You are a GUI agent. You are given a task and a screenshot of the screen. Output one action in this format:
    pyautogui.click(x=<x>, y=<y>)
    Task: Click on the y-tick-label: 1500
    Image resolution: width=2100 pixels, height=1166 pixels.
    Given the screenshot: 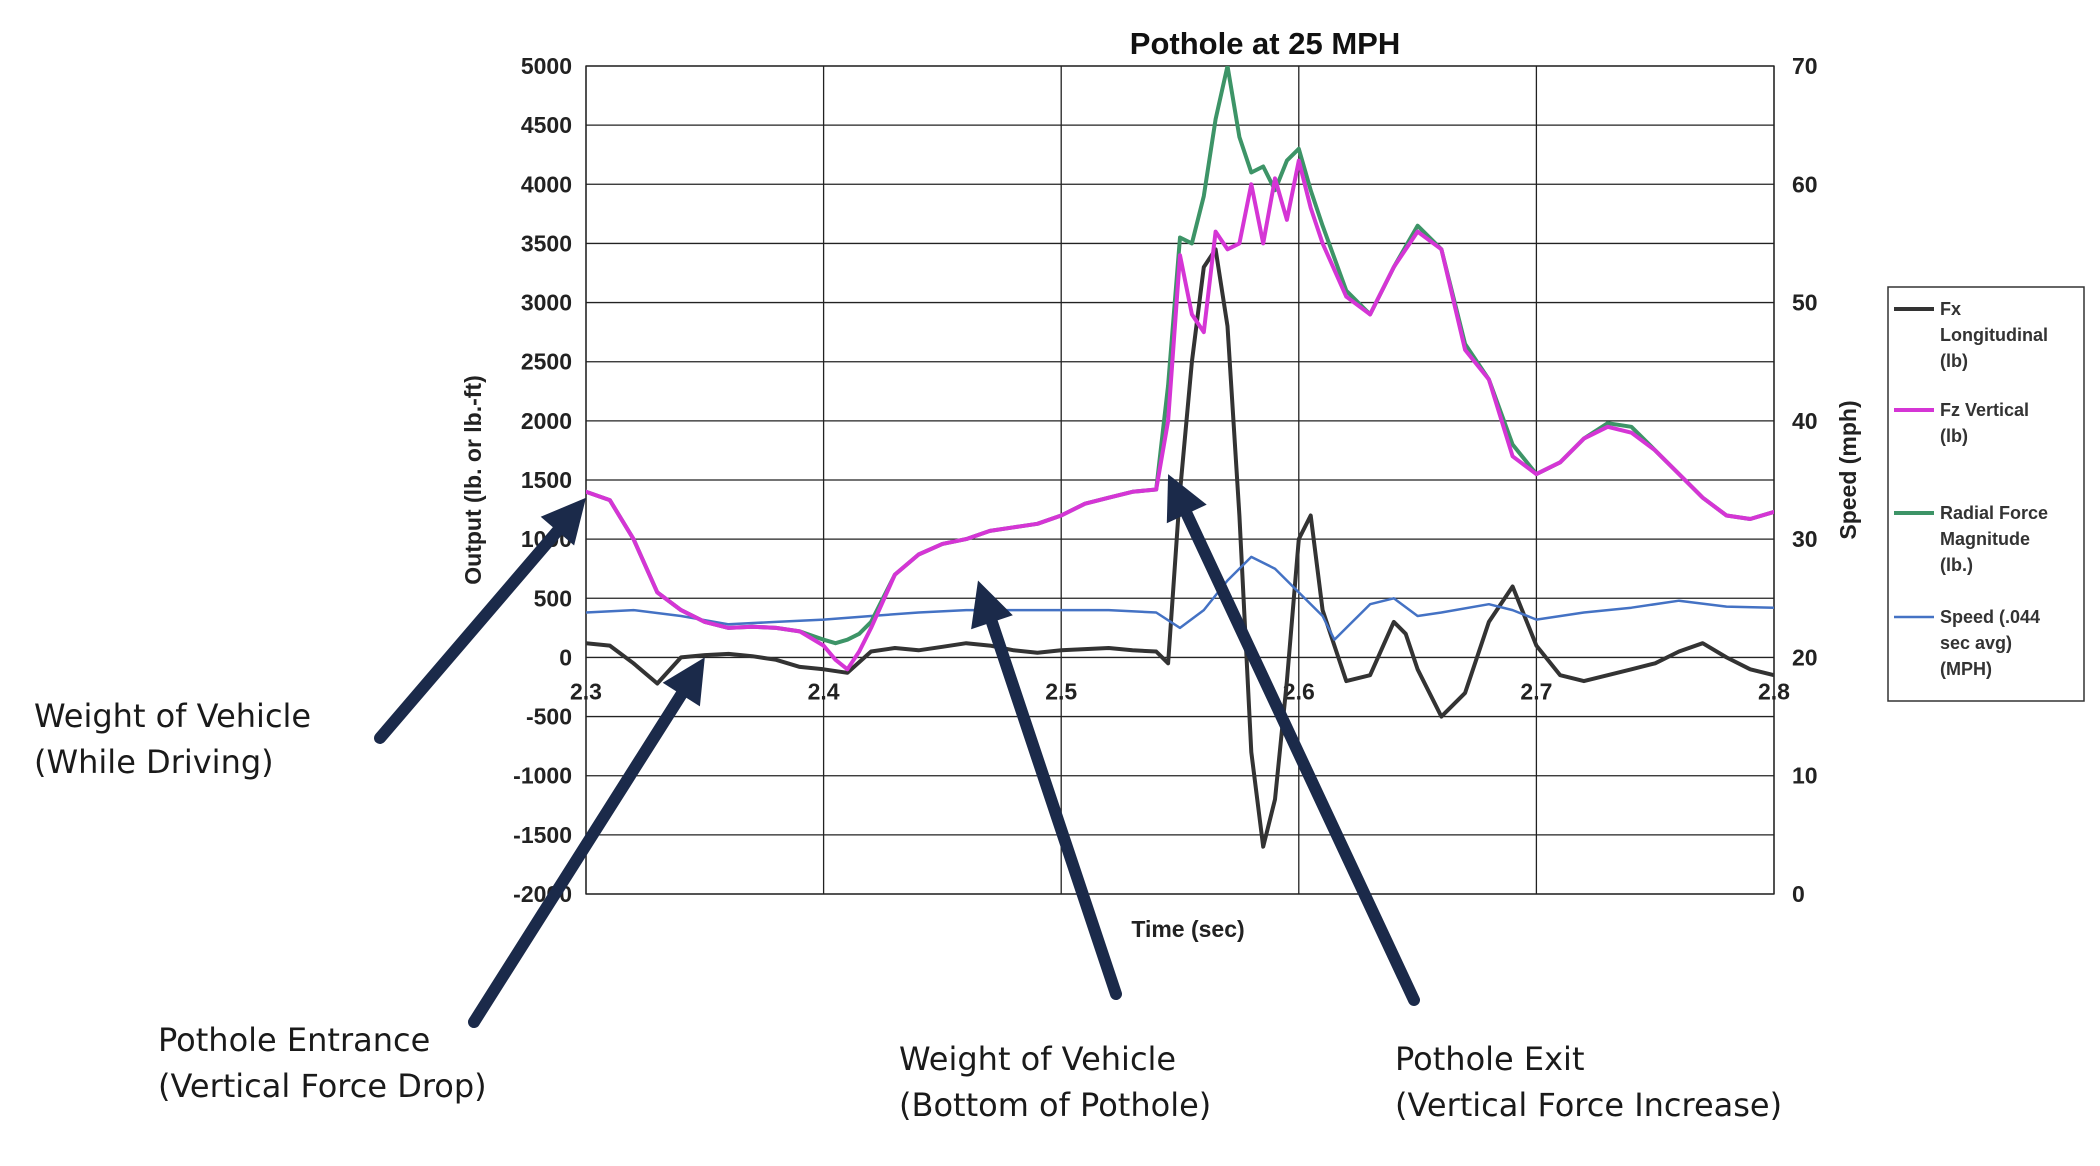 What is the action you would take?
    pyautogui.click(x=546, y=480)
    